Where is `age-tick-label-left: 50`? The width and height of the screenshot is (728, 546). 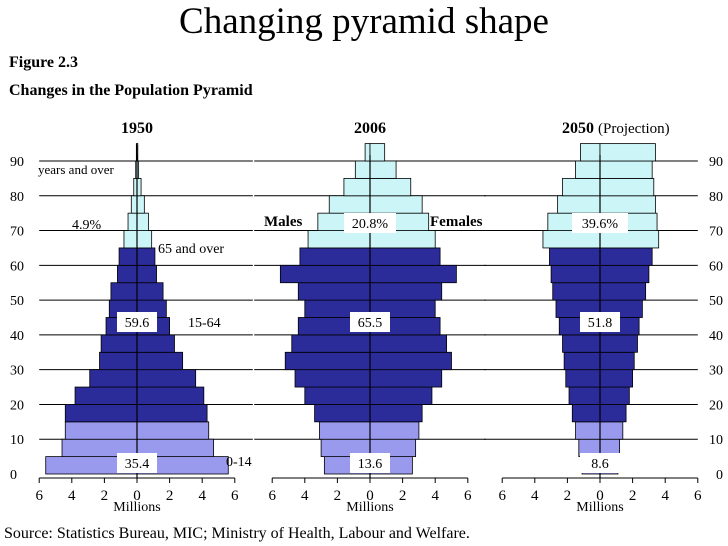 age-tick-label-left: 50 is located at coordinates (17, 301).